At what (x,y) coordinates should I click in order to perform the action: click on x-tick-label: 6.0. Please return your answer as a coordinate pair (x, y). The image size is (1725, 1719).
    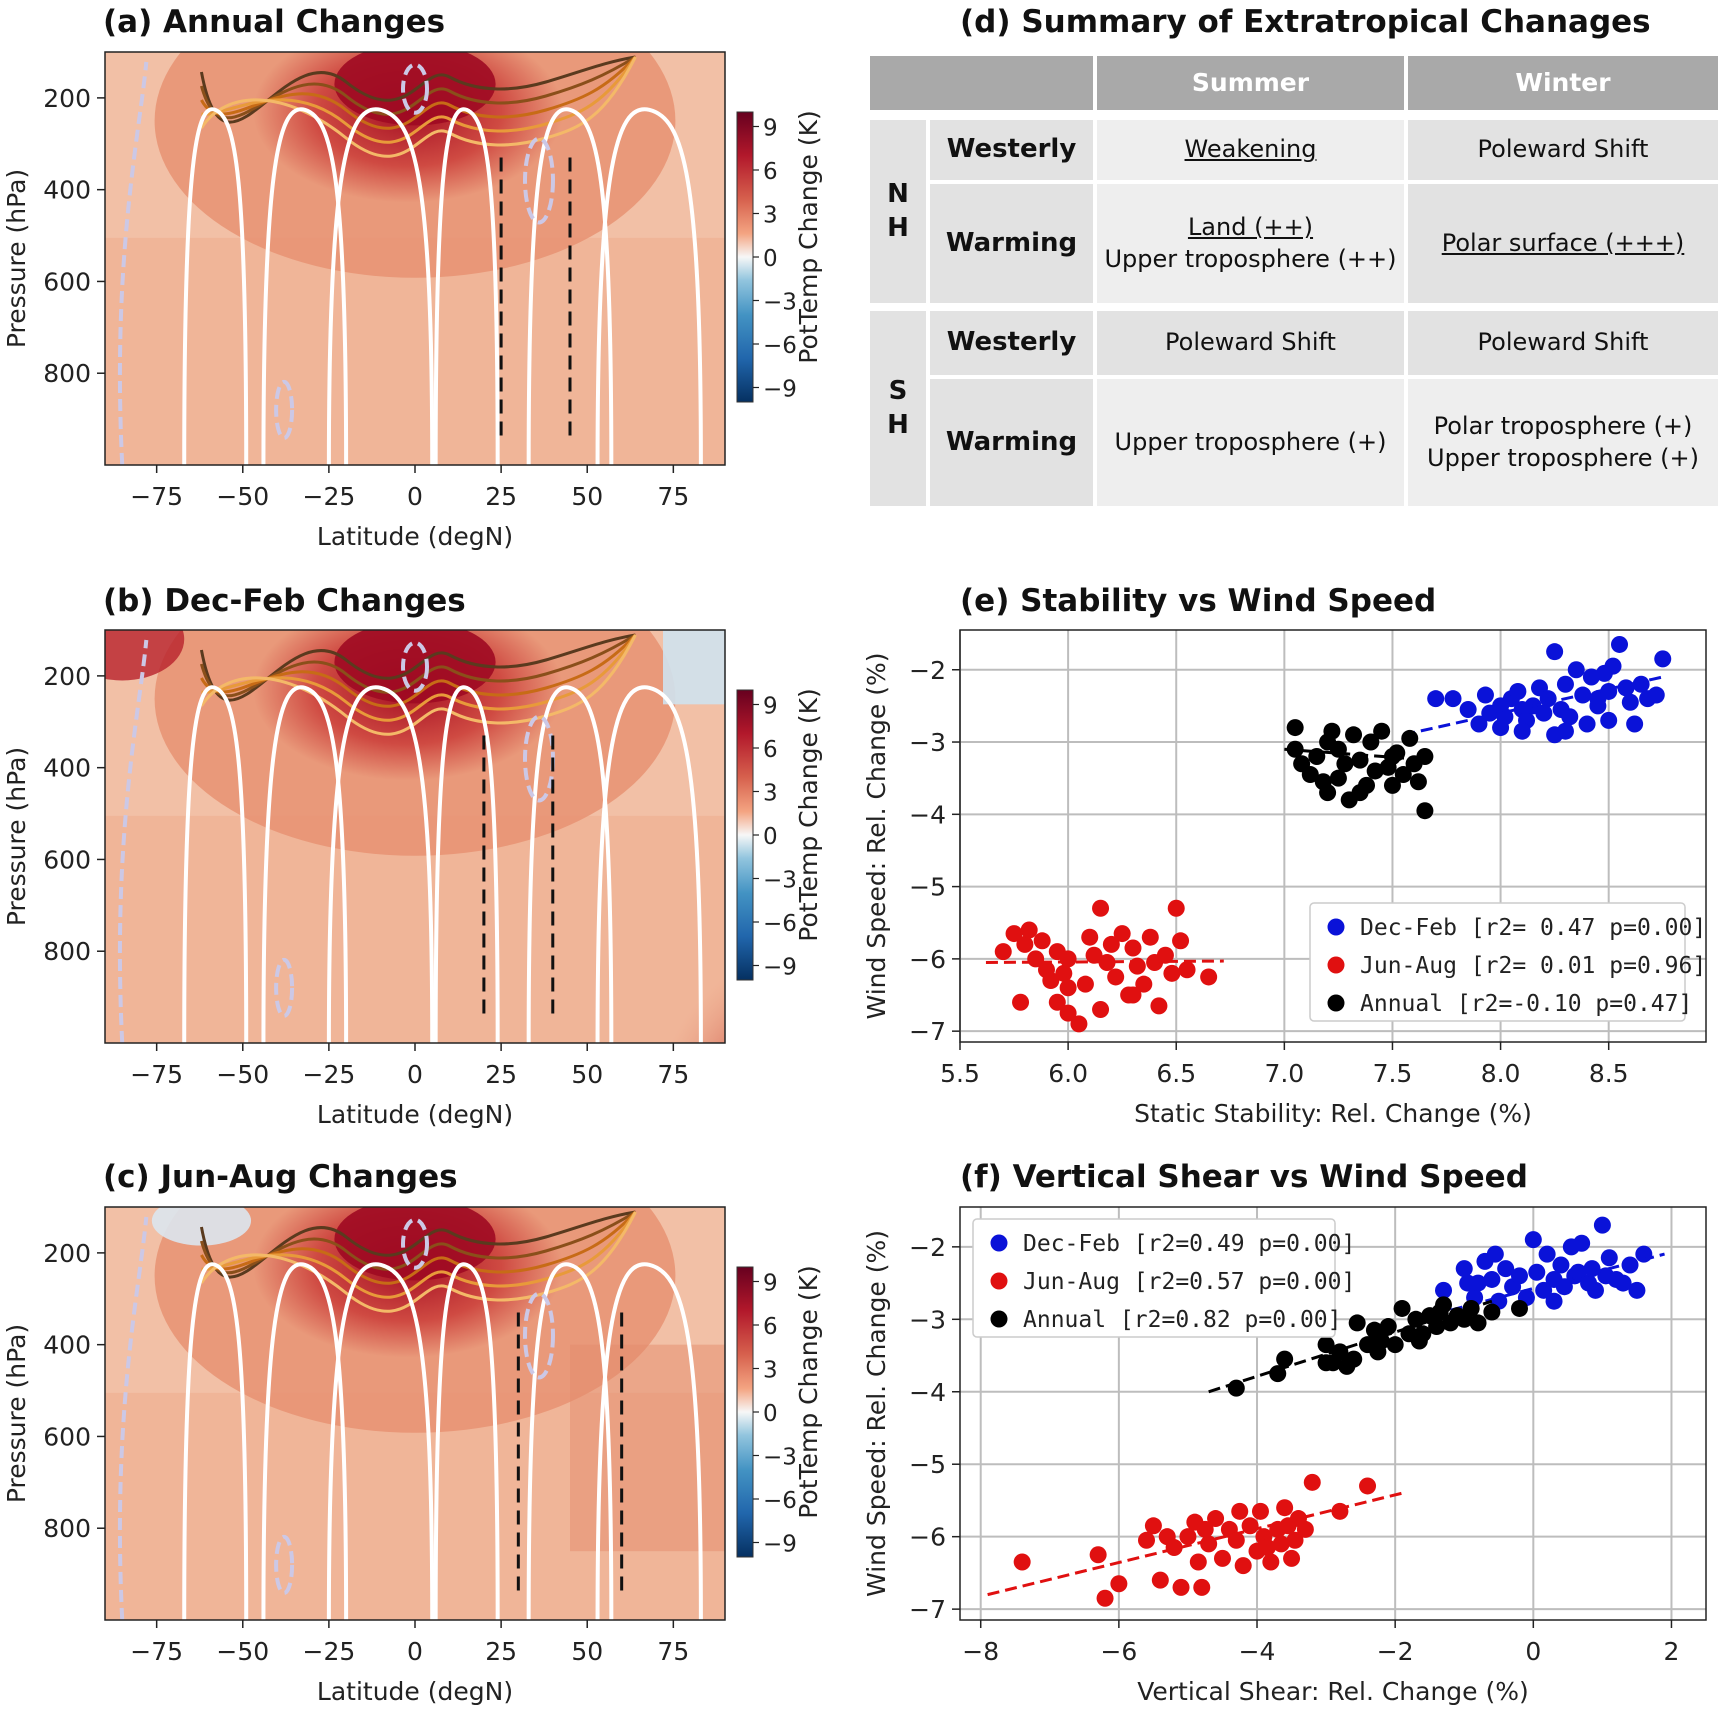
    Looking at the image, I should click on (1068, 1073).